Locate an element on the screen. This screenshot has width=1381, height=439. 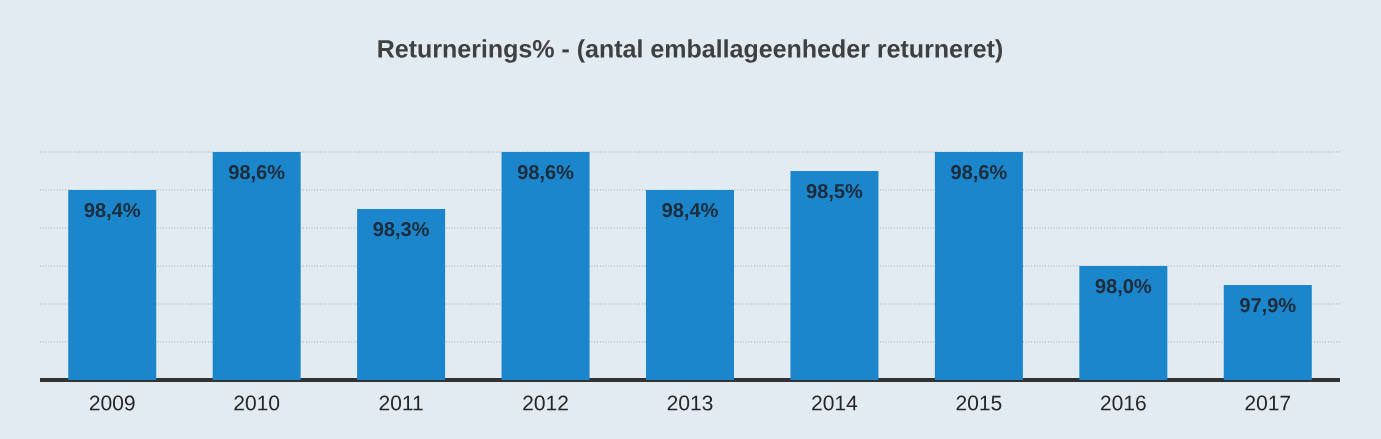
data-label: 98,5% is located at coordinates (834, 193).